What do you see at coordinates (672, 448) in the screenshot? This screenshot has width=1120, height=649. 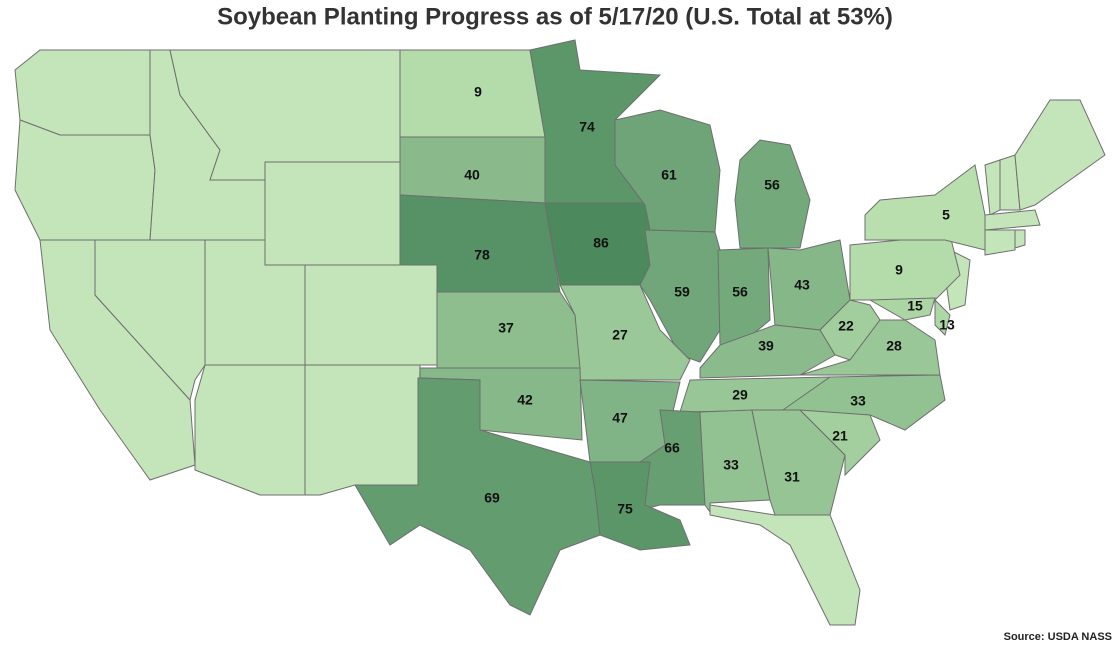 I see `value-label: 66` at bounding box center [672, 448].